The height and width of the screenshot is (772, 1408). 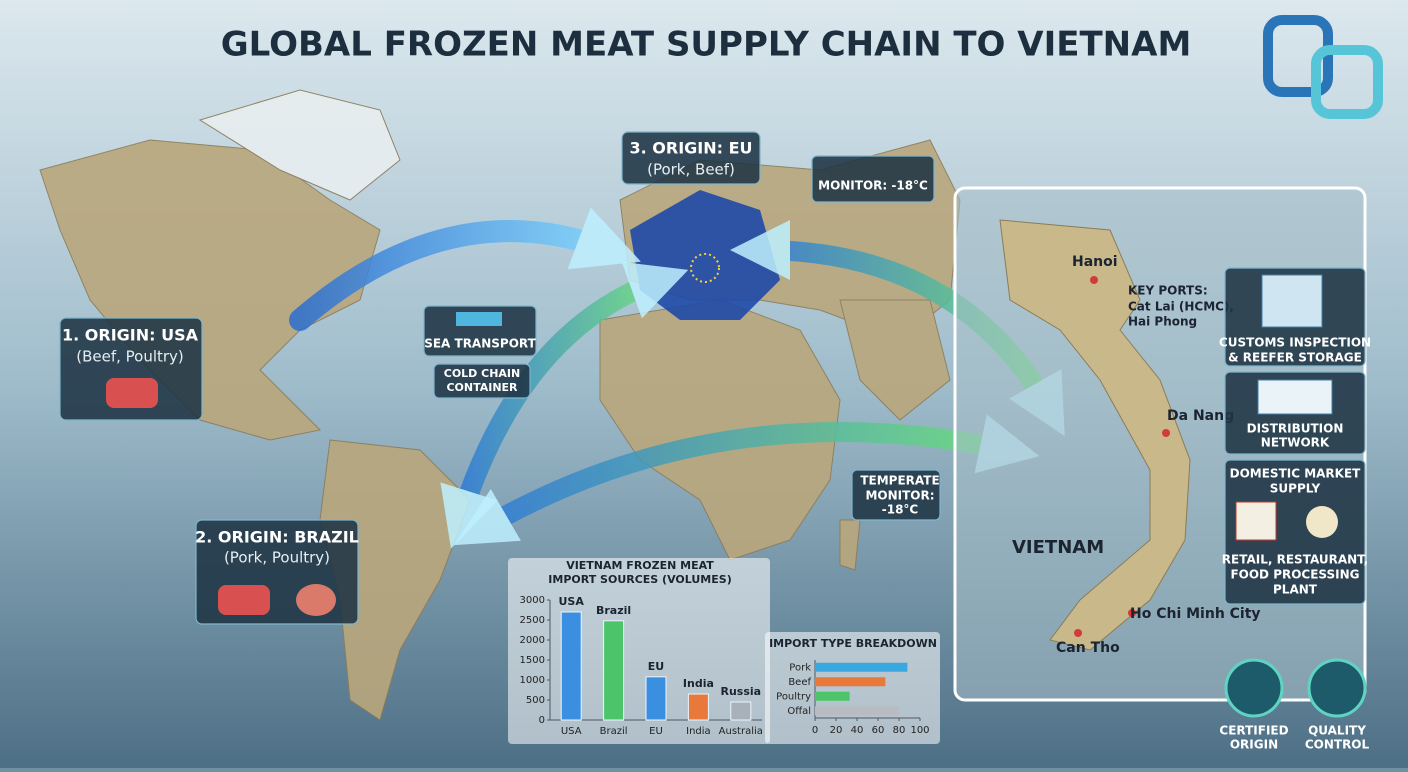 What do you see at coordinates (741, 691) in the screenshot?
I see `bar-annotation: Russia` at bounding box center [741, 691].